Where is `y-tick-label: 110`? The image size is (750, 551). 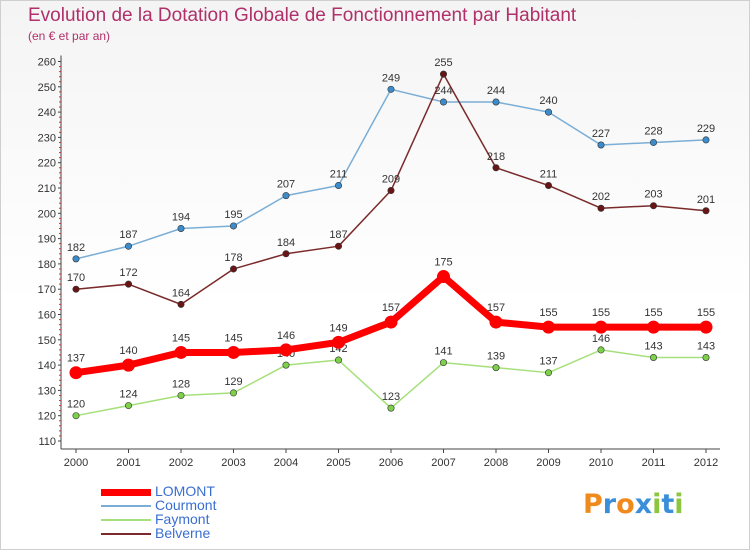 y-tick-label: 110 is located at coordinates (47, 442).